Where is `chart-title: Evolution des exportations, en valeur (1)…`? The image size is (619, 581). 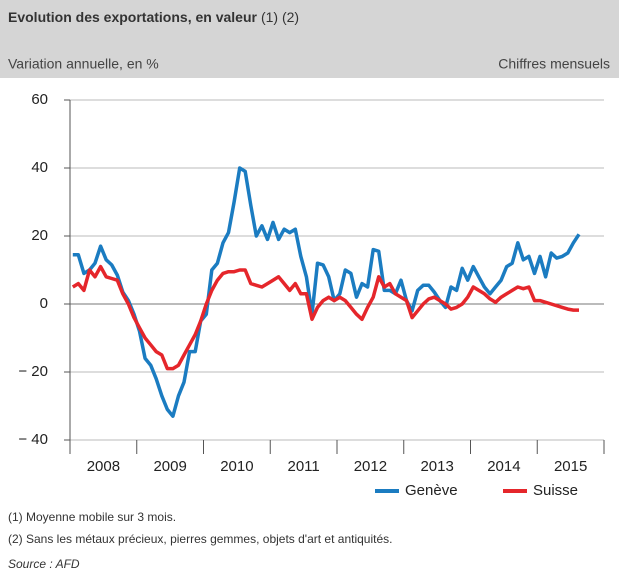
chart-title: Evolution des exportations, en valeur (1)… is located at coordinates (153, 17).